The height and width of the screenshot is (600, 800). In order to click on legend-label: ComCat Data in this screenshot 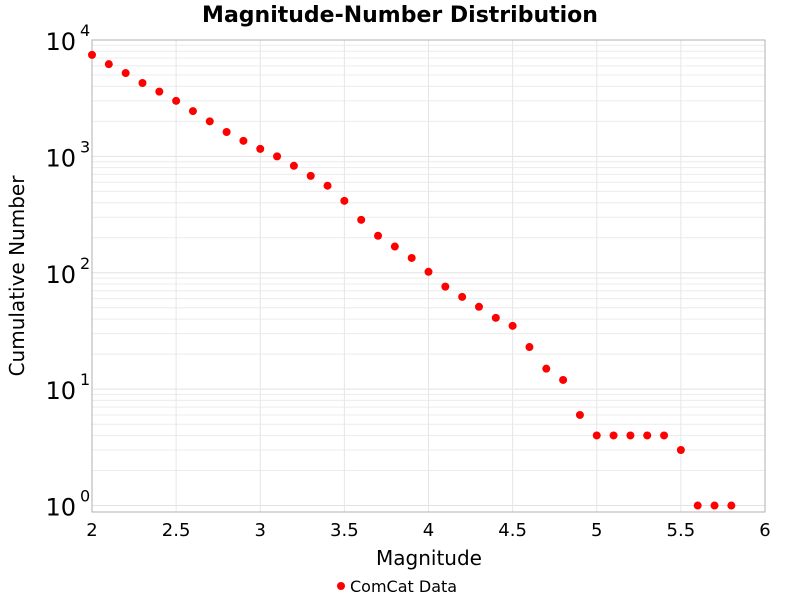, I will do `click(403, 586)`.